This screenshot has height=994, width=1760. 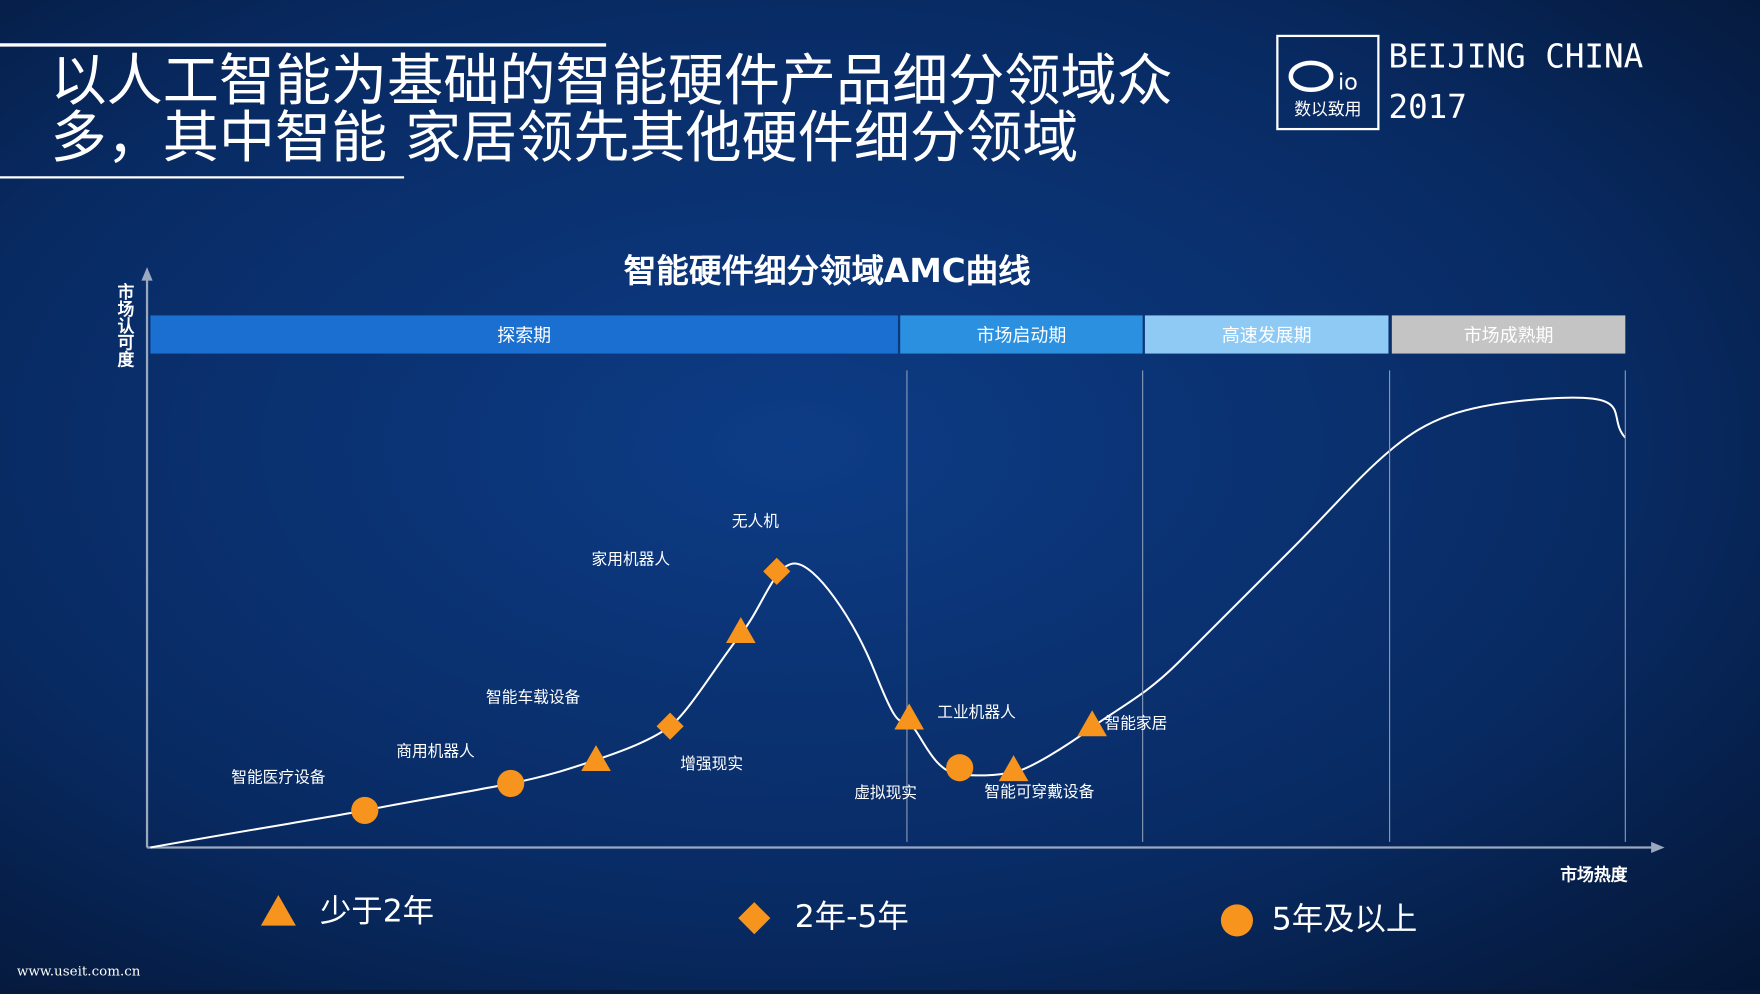 What do you see at coordinates (1345, 919) in the screenshot?
I see `legend-label: 5年及以上` at bounding box center [1345, 919].